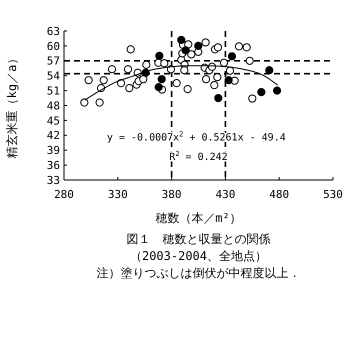  What do you see at coordinates (333, 194) in the screenshot?
I see `x-tick-label: 530` at bounding box center [333, 194].